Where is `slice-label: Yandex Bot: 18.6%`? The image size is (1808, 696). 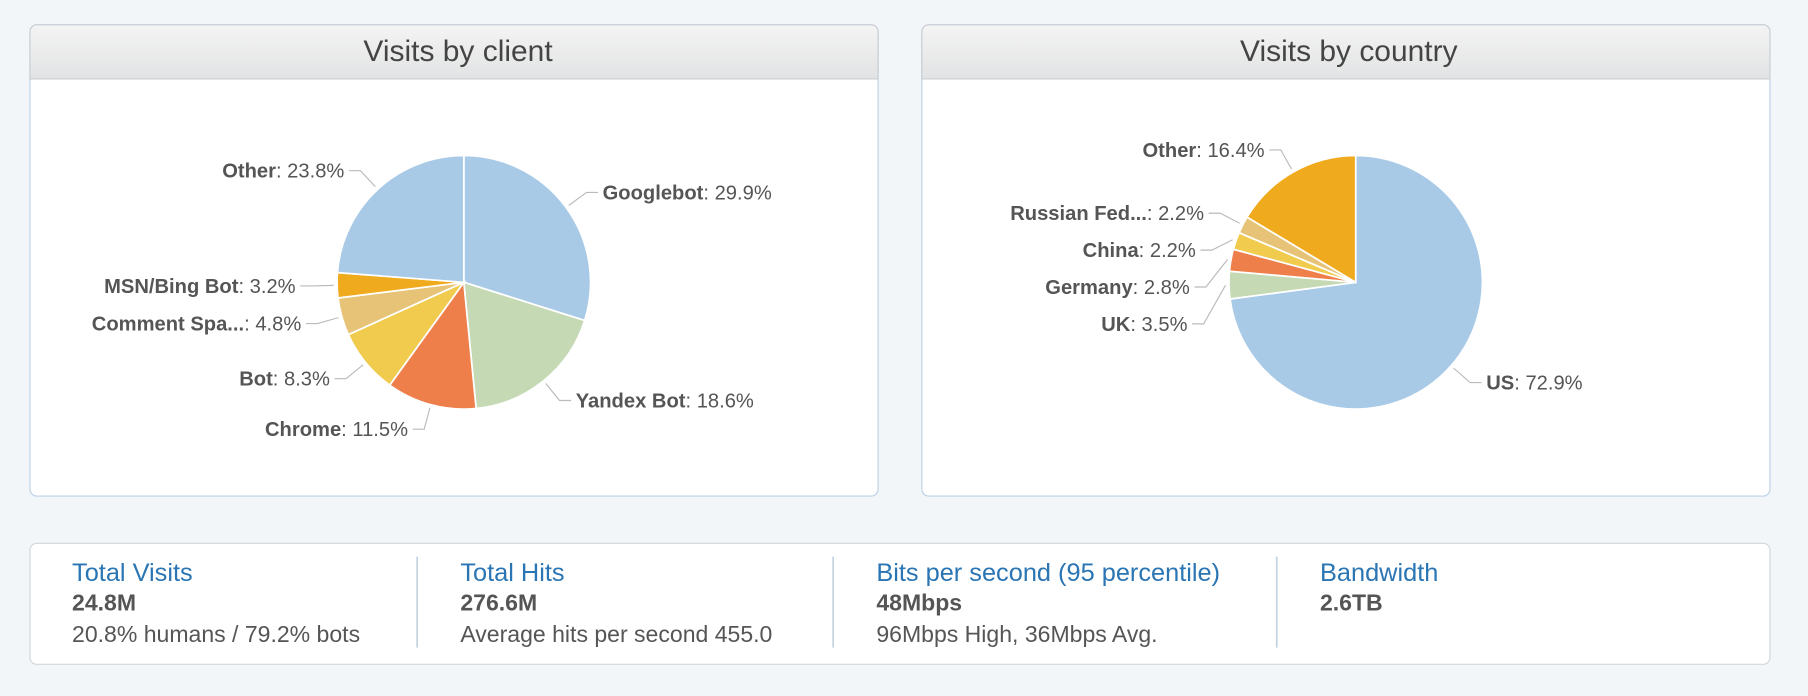
slice-label: Yandex Bot: 18.6% is located at coordinates (665, 401).